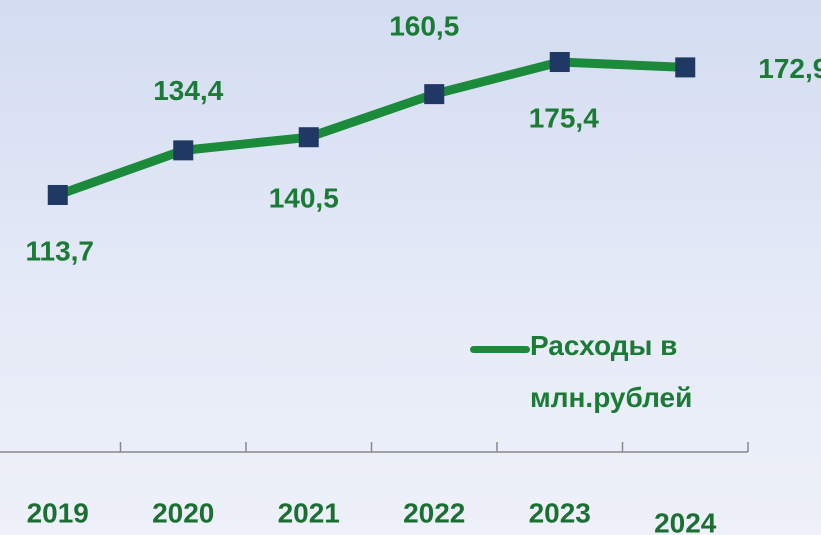 The image size is (821, 535). I want to click on value-label: 134,4, so click(188, 90).